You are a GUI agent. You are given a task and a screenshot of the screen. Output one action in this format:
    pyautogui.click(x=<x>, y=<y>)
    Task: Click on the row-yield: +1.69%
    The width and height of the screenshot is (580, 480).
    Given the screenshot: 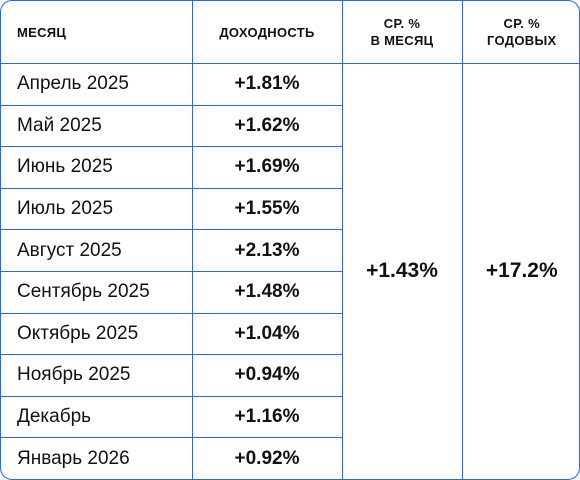 What is the action you would take?
    pyautogui.click(x=266, y=167)
    